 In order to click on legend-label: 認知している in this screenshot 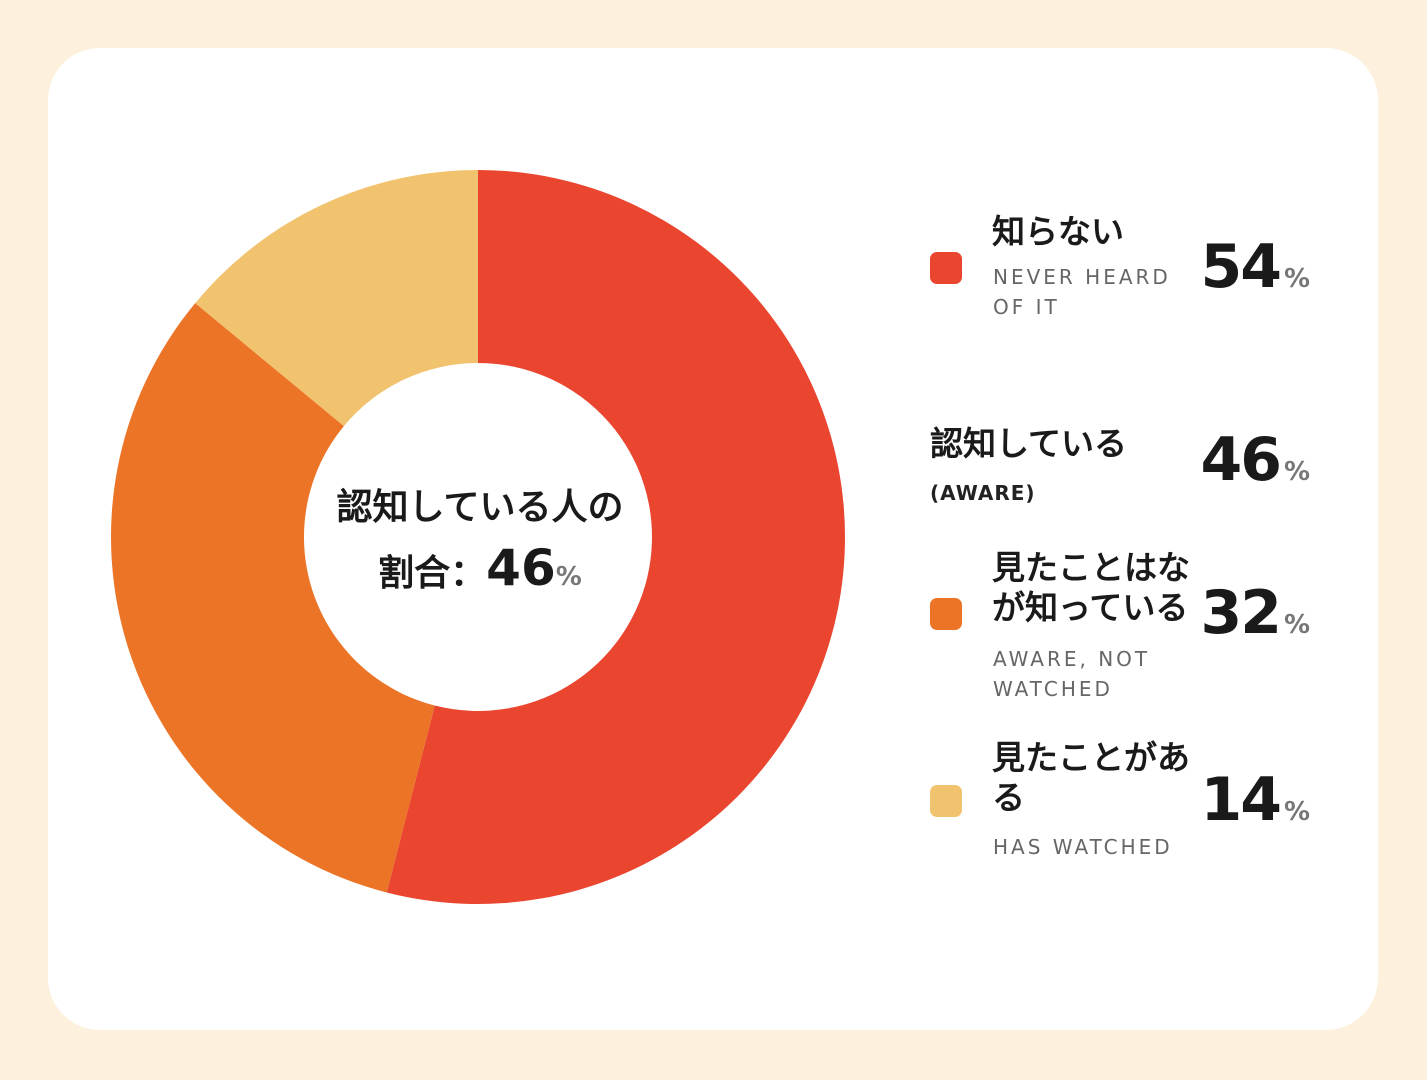, I will do `click(1029, 443)`.